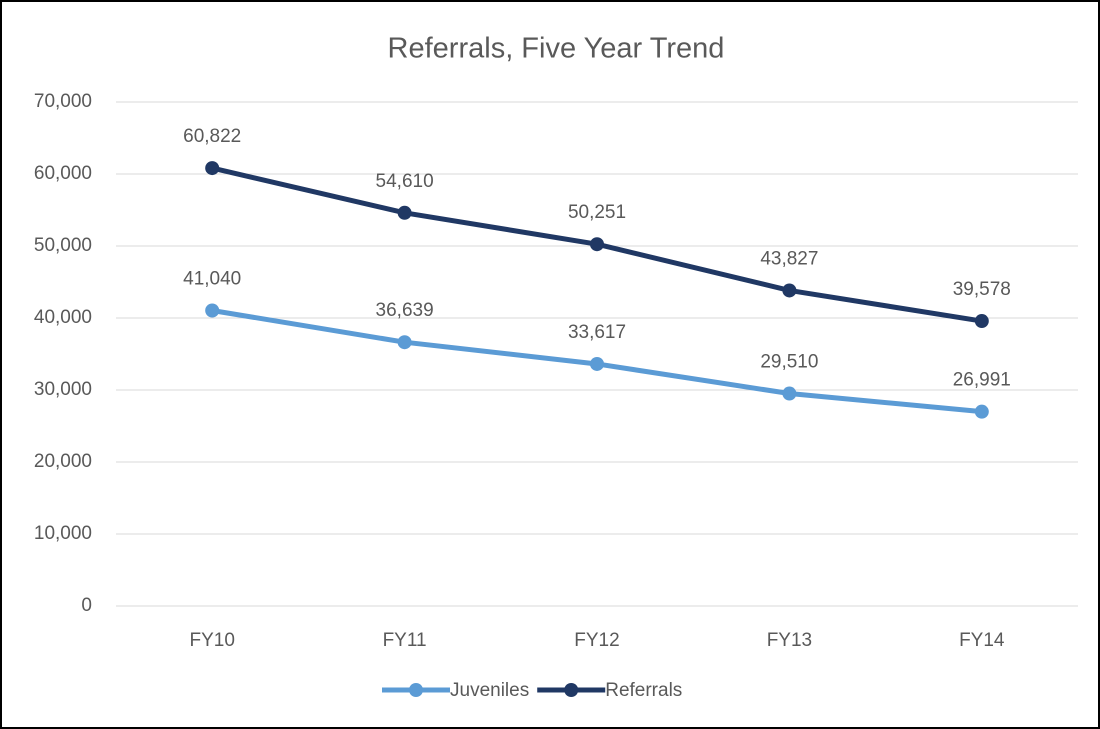 This screenshot has height=729, width=1100. Describe the element at coordinates (789, 362) in the screenshot. I see `data-label: 29,510` at that location.